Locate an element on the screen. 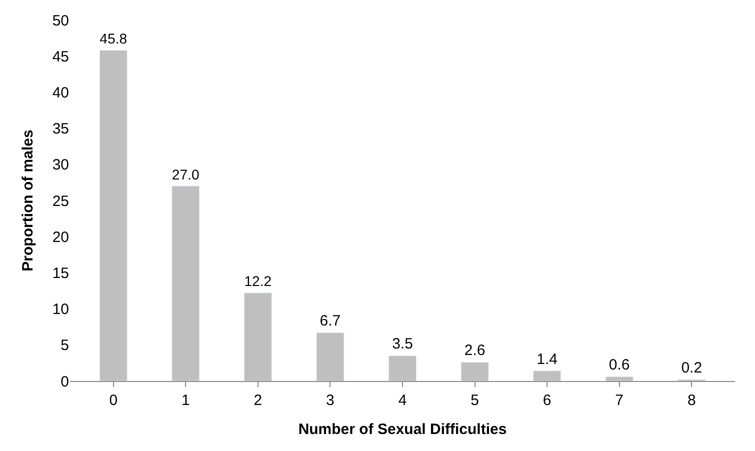  x-axis-title: Number of Sexual Difficulties is located at coordinates (402, 429).